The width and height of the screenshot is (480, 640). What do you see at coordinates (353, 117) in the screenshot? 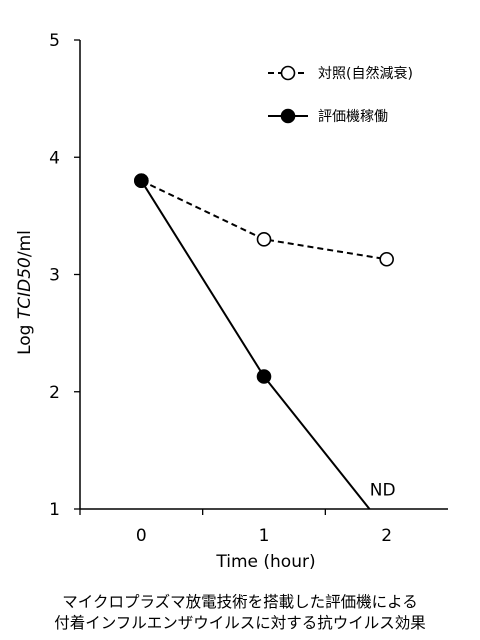
I see `legend-label-2: 評価機稼働` at bounding box center [353, 117].